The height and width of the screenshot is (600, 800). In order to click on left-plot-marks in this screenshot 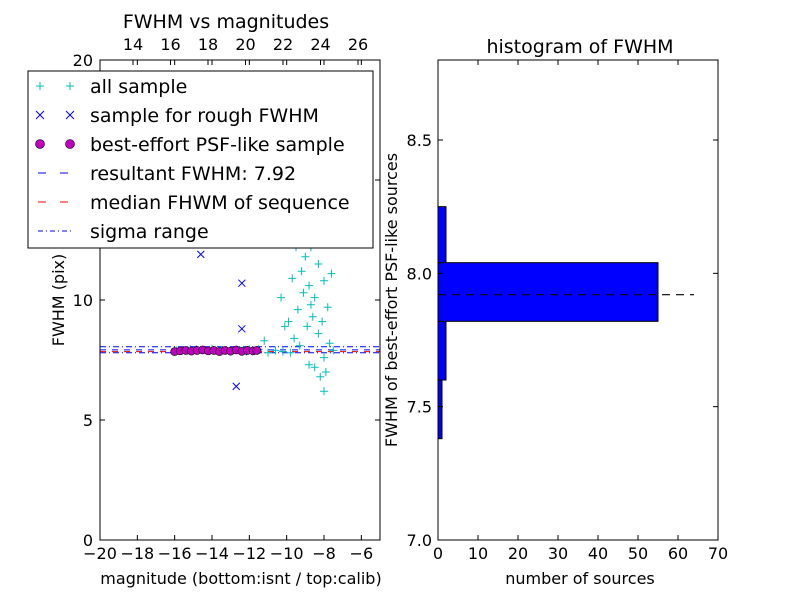, I will do `click(240, 290)`.